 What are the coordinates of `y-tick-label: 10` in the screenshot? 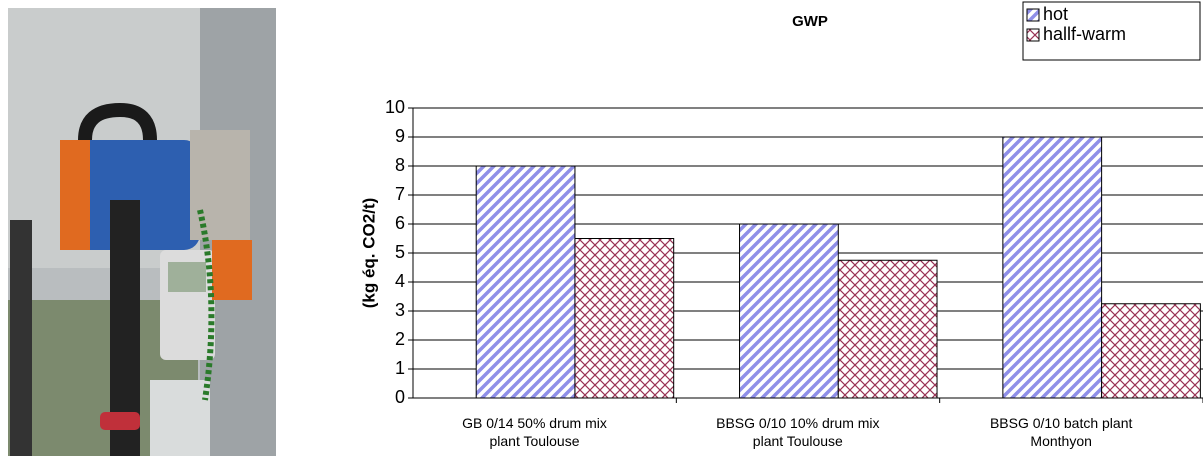 It's located at (395, 107).